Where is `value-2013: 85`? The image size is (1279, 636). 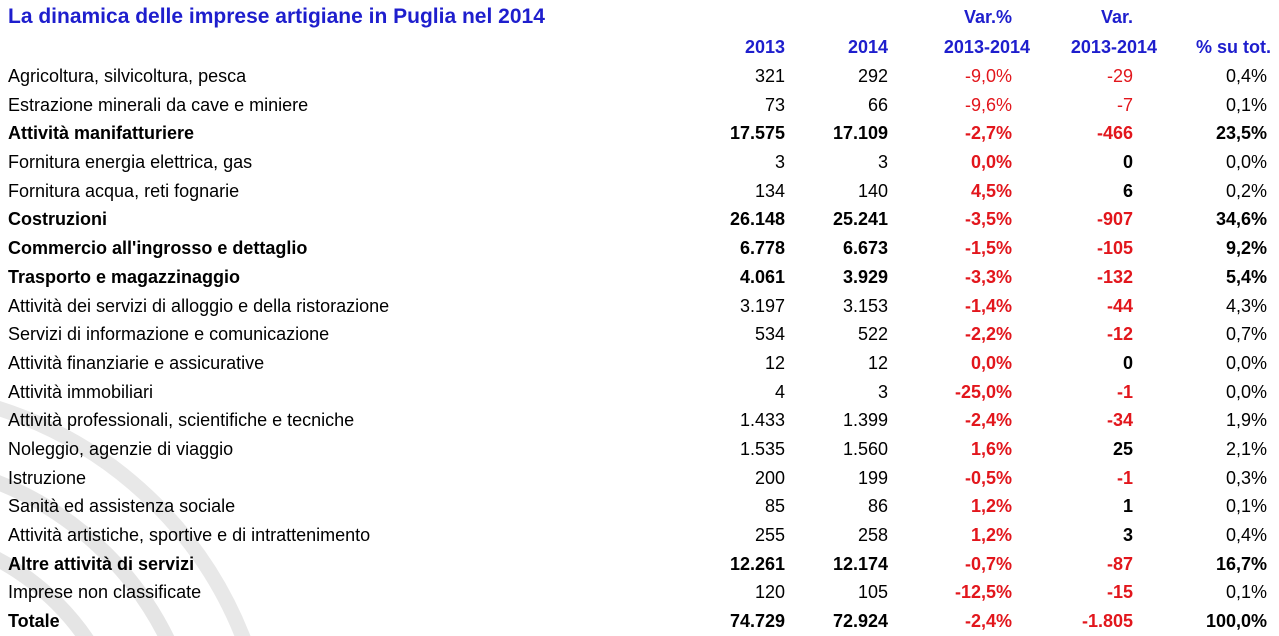 value-2013: 85 is located at coordinates (774, 506).